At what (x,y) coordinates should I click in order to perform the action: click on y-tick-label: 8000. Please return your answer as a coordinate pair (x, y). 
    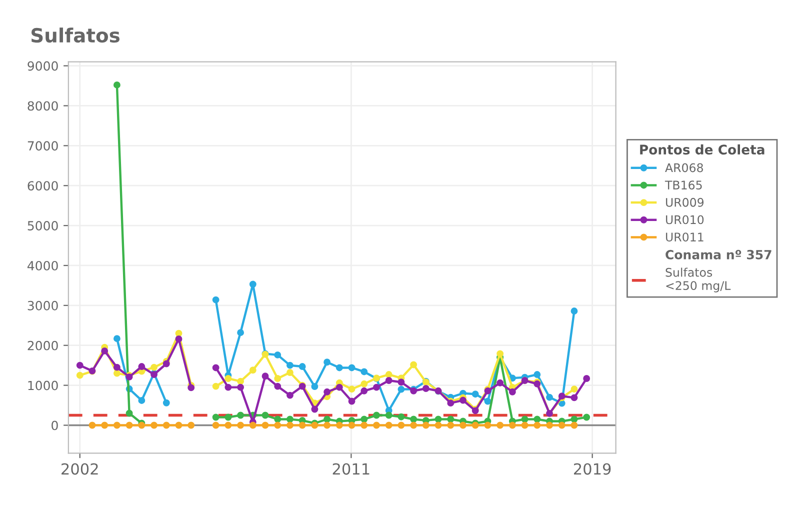
    Looking at the image, I should click on (43, 106).